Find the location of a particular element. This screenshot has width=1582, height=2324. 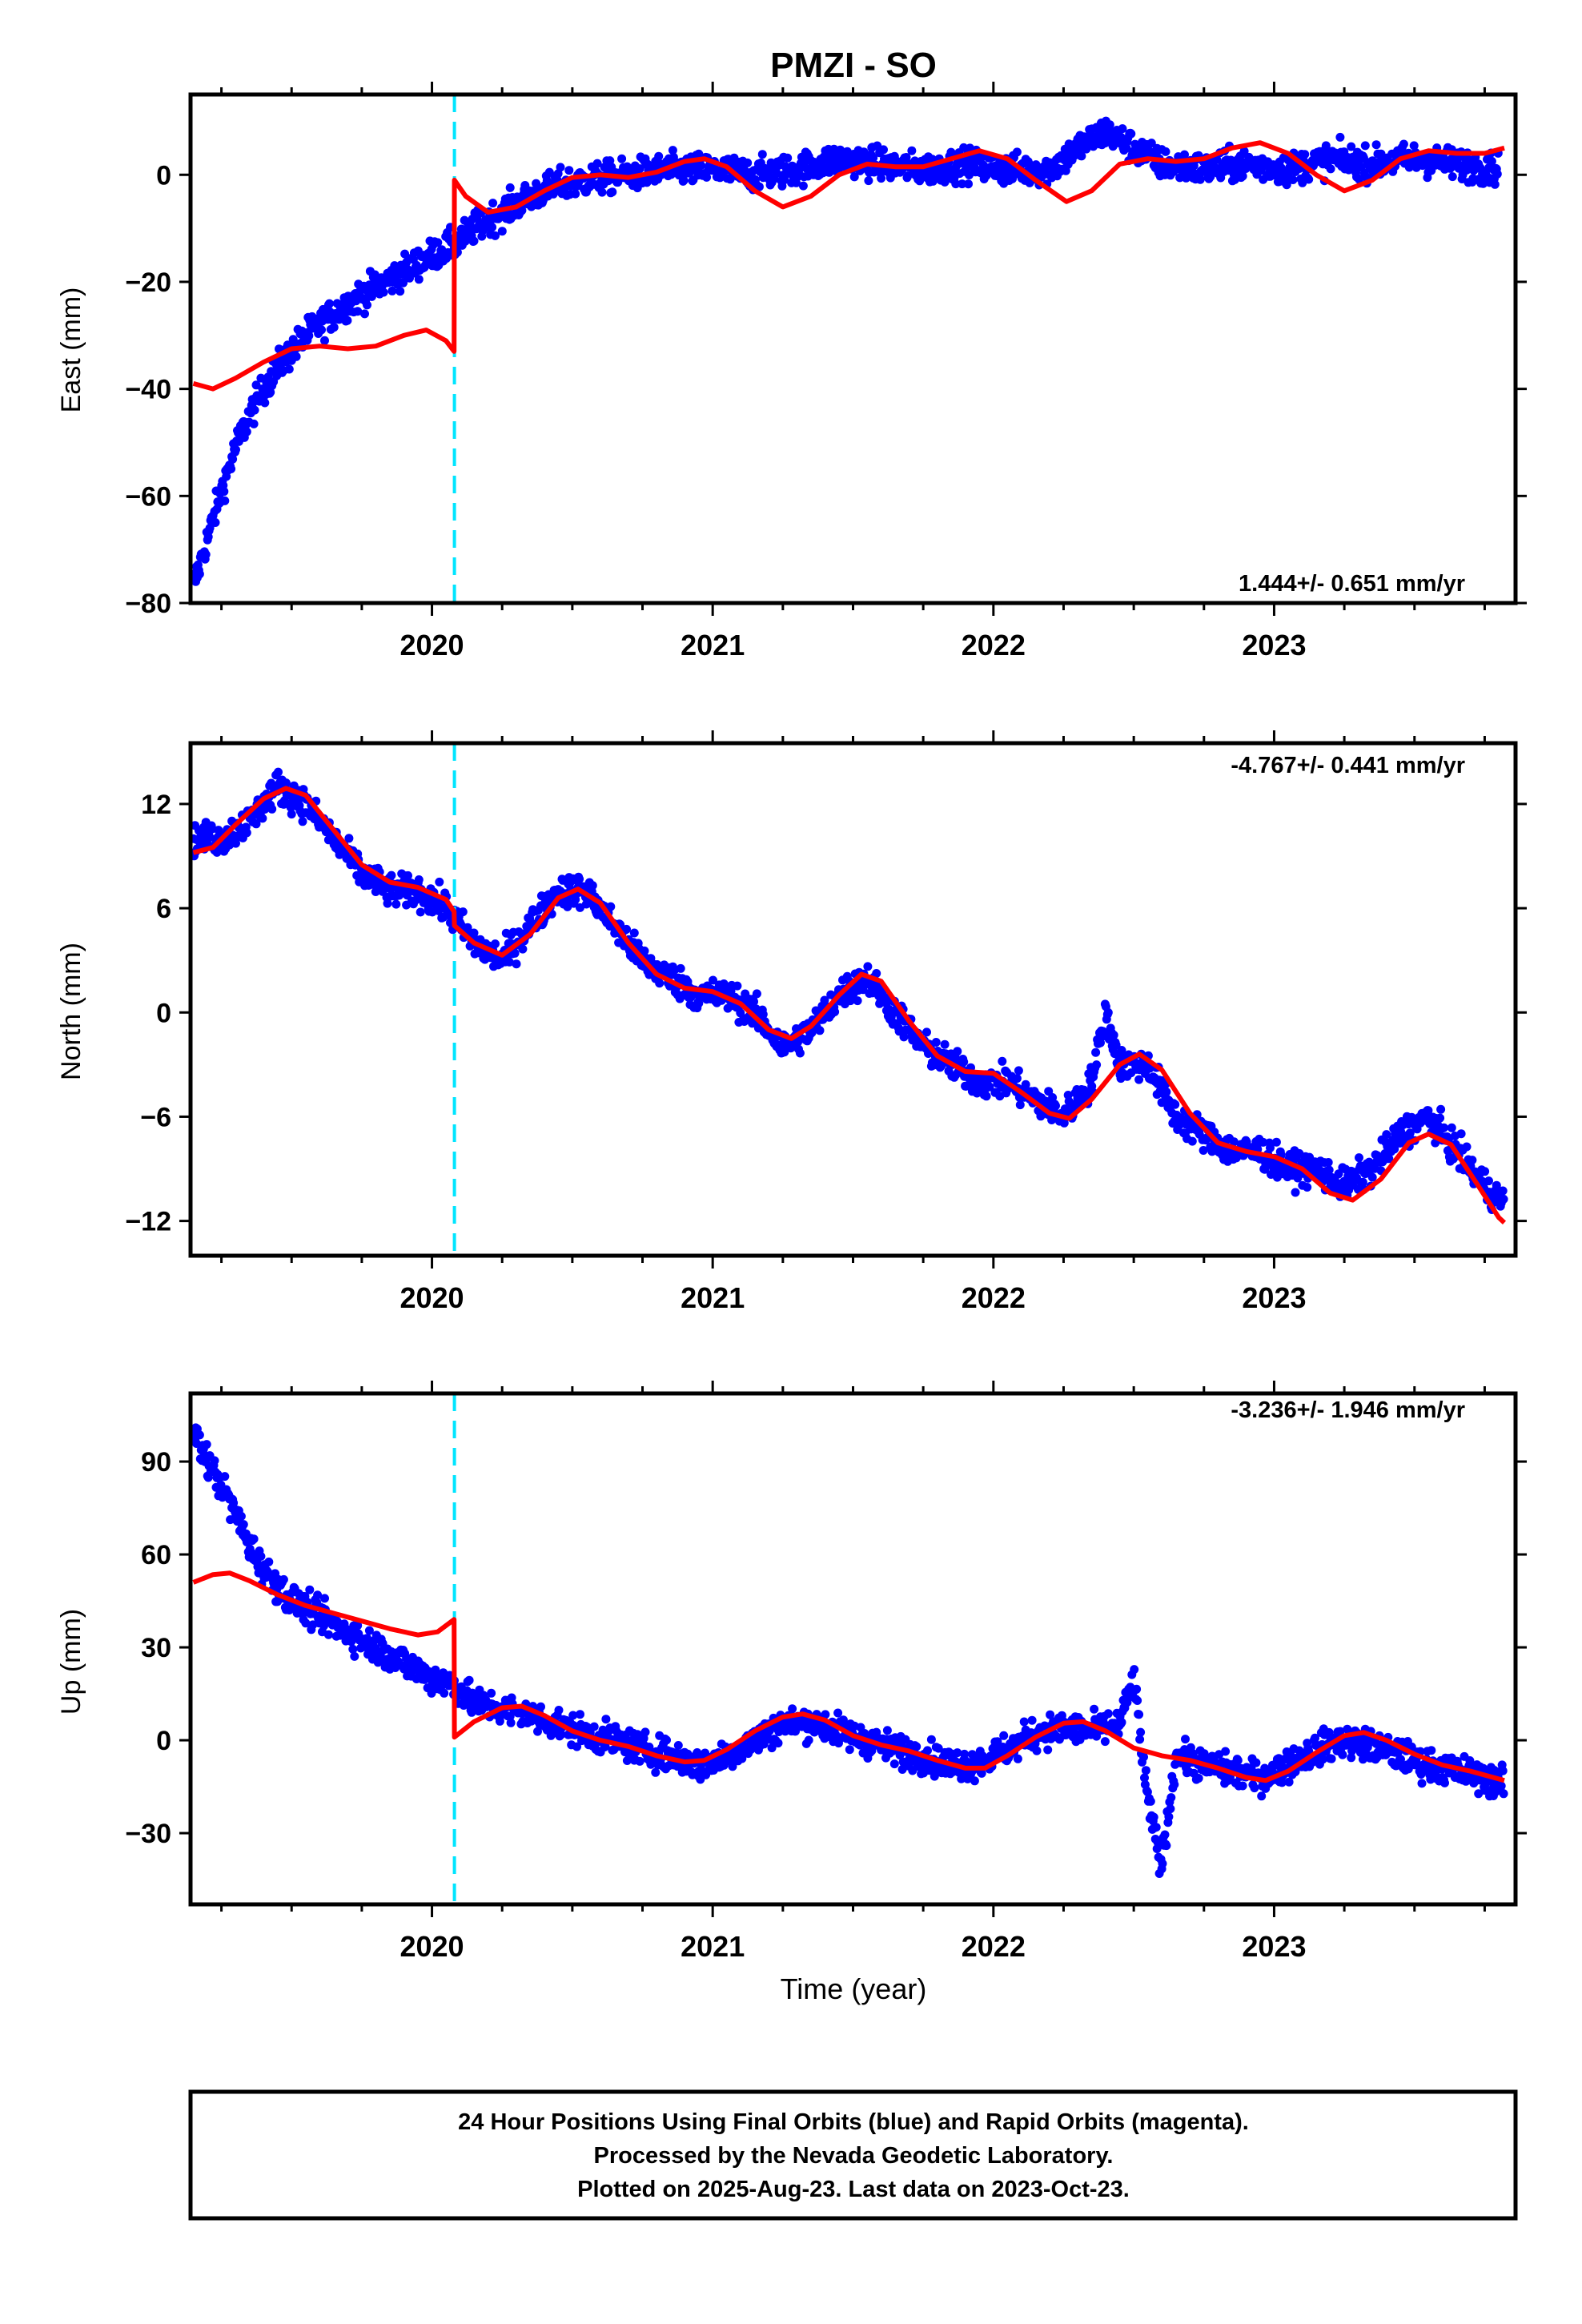

north-xtick-label: 2022 is located at coordinates (994, 1297).